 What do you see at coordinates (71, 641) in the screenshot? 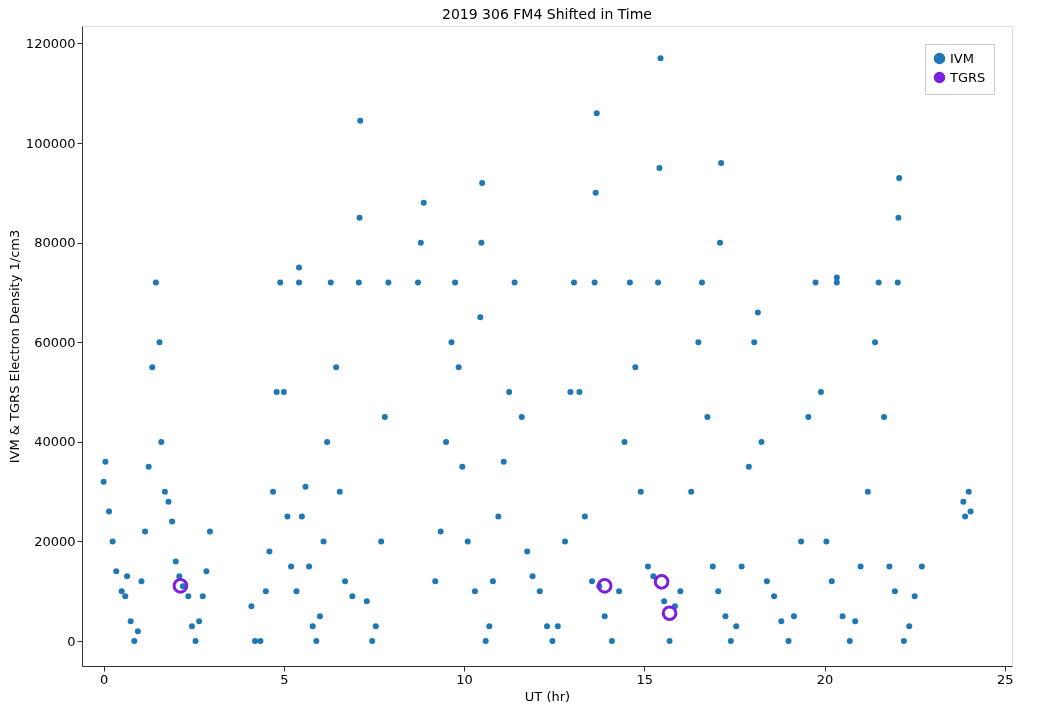
I see `y-tick-label: 0` at bounding box center [71, 641].